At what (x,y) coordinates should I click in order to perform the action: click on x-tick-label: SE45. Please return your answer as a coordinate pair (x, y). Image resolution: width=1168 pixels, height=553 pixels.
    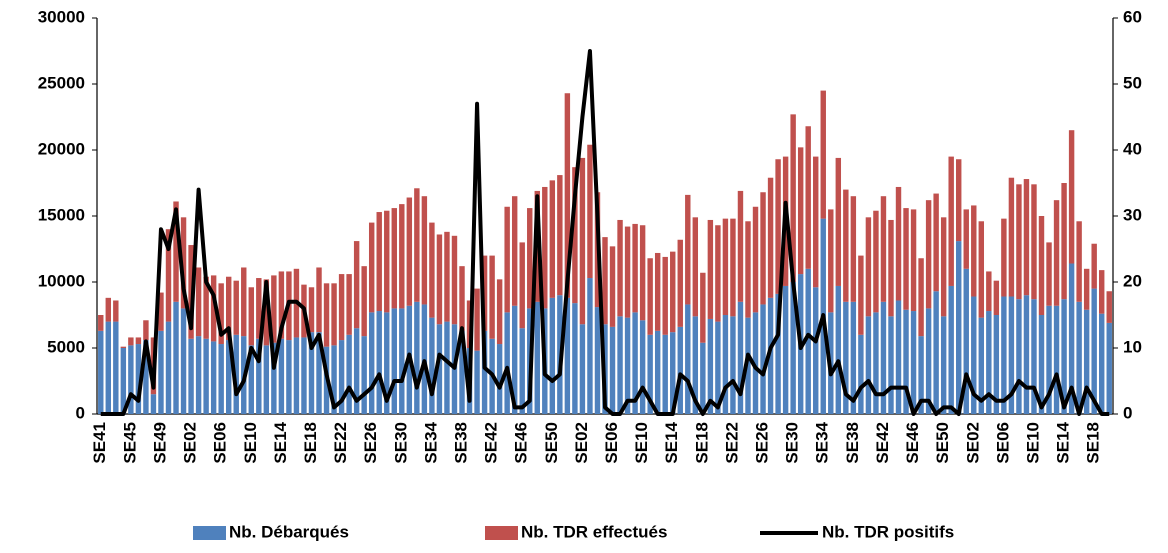
    Looking at the image, I should click on (129, 443).